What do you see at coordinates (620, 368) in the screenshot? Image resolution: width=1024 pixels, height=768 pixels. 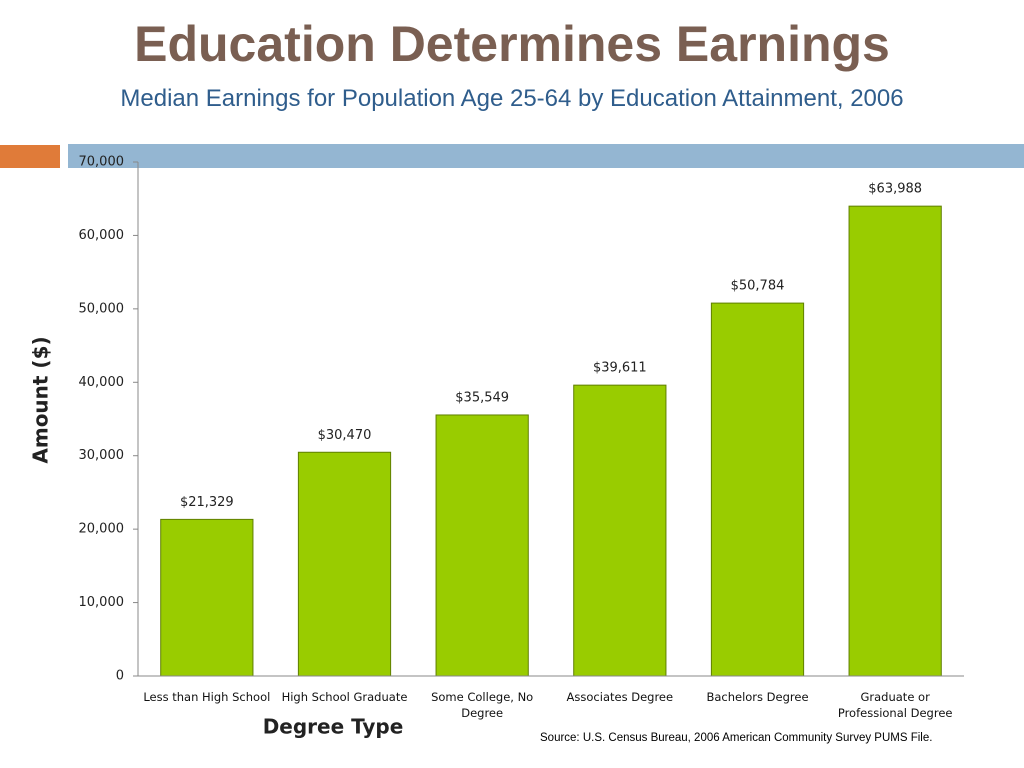 I see `value-label: $39,611` at bounding box center [620, 368].